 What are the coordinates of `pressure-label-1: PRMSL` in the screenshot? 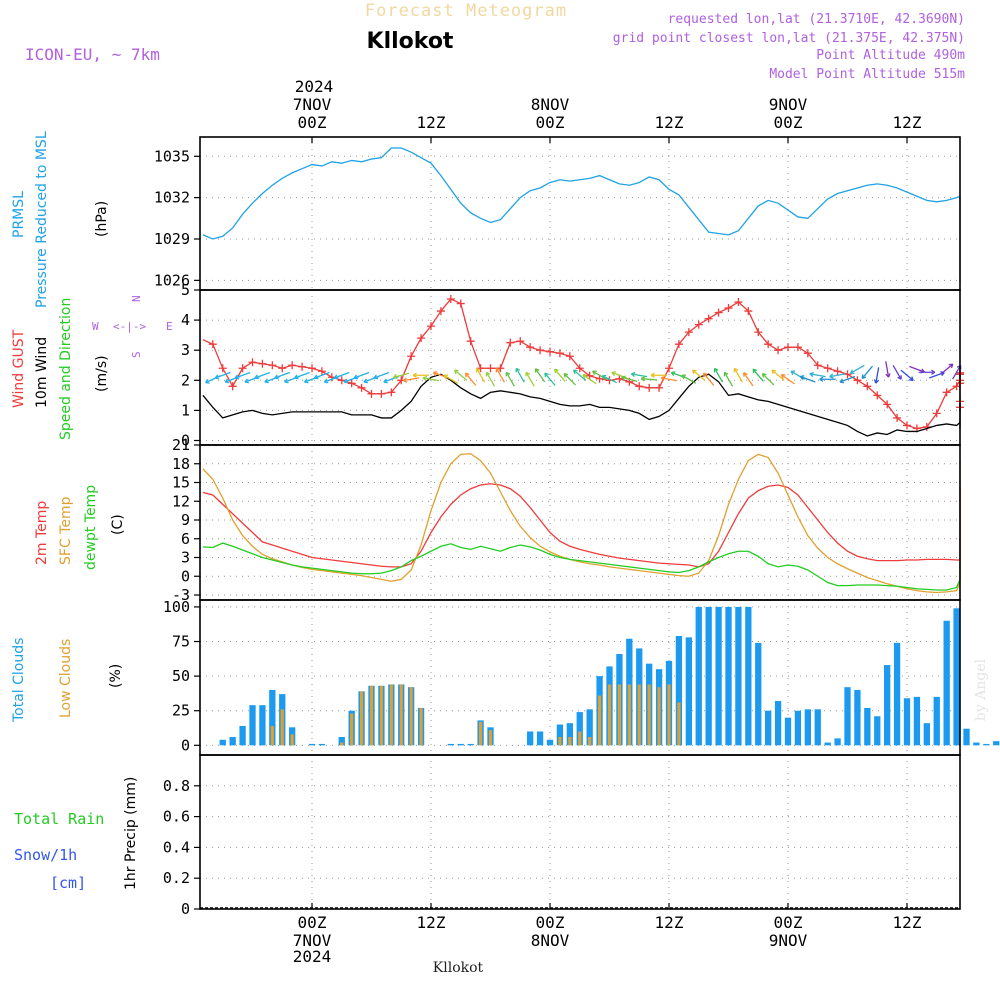 It's located at (19, 214).